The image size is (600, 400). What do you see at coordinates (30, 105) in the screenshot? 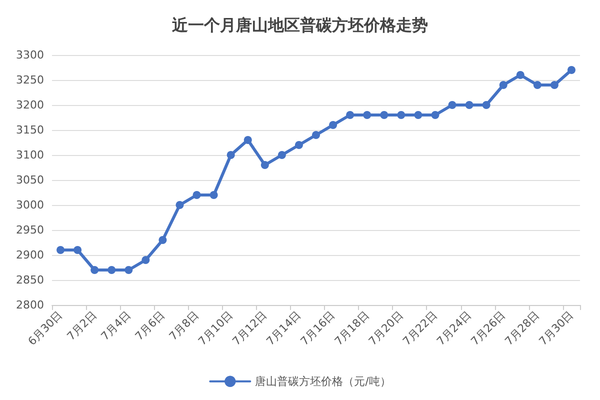
I see `y-tick-label: 3200` at bounding box center [30, 105].